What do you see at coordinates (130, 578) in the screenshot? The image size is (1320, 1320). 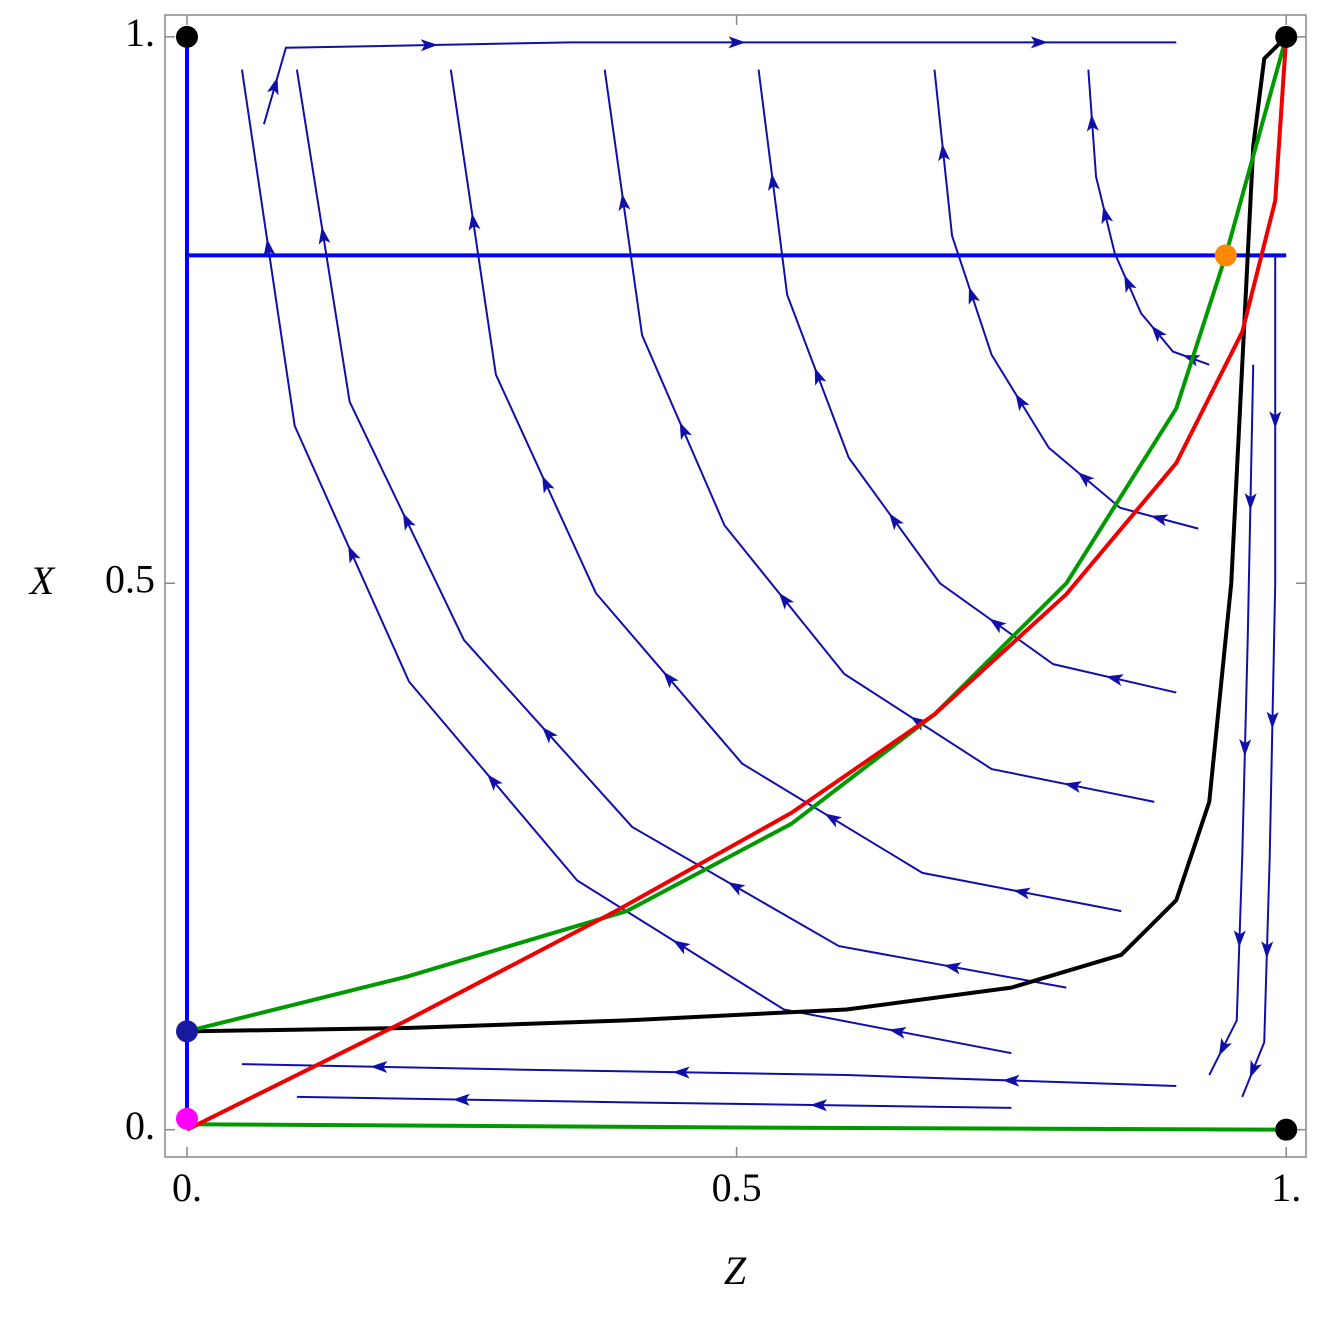 I see `y-tick-label: 0.5` at bounding box center [130, 578].